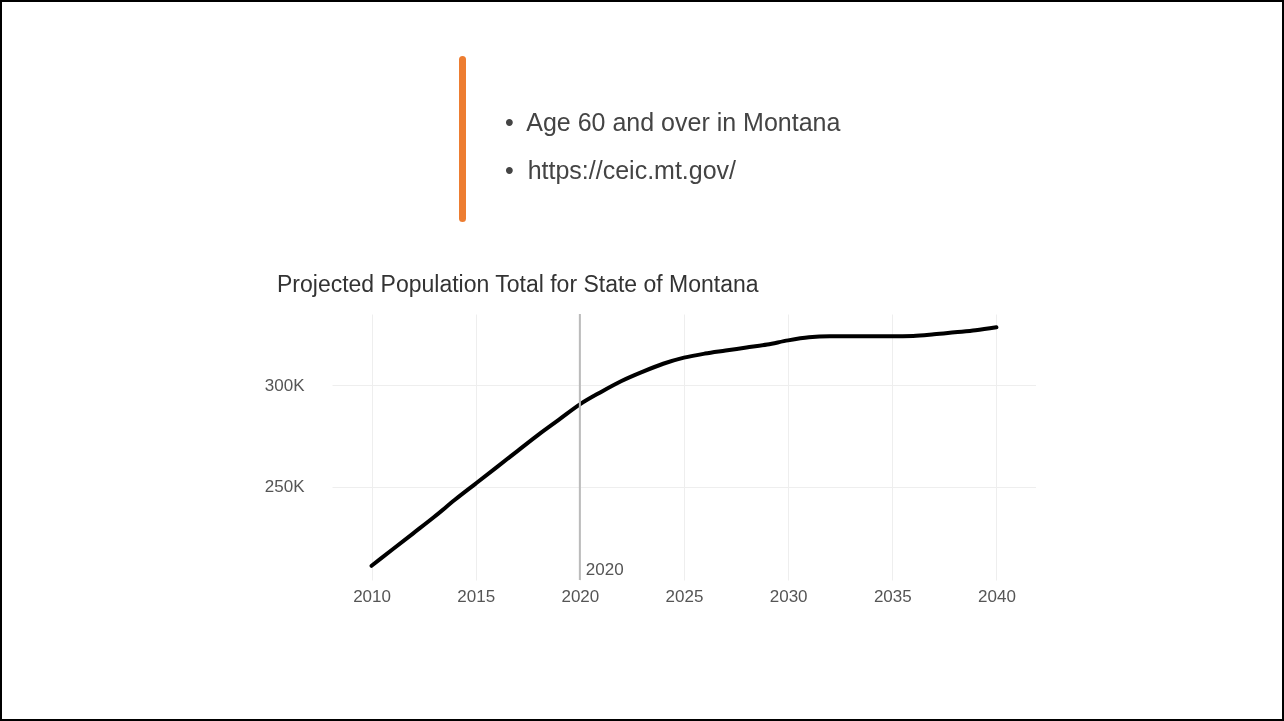 The height and width of the screenshot is (721, 1284). I want to click on chart-title: Projected Population Total for State of Montana, so click(518, 284).